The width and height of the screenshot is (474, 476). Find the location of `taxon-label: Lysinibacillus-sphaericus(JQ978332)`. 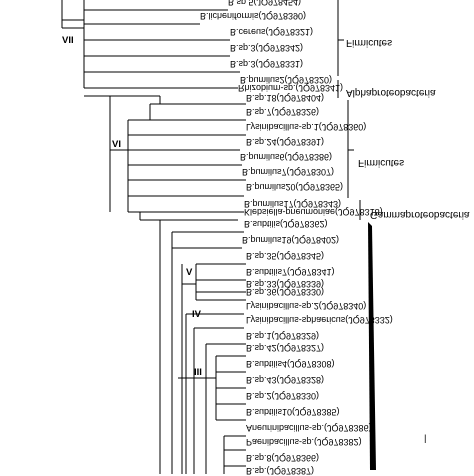

taxon-label: Lysinibacillus-sphaericus(JQ978332) is located at coordinates (319, 320).